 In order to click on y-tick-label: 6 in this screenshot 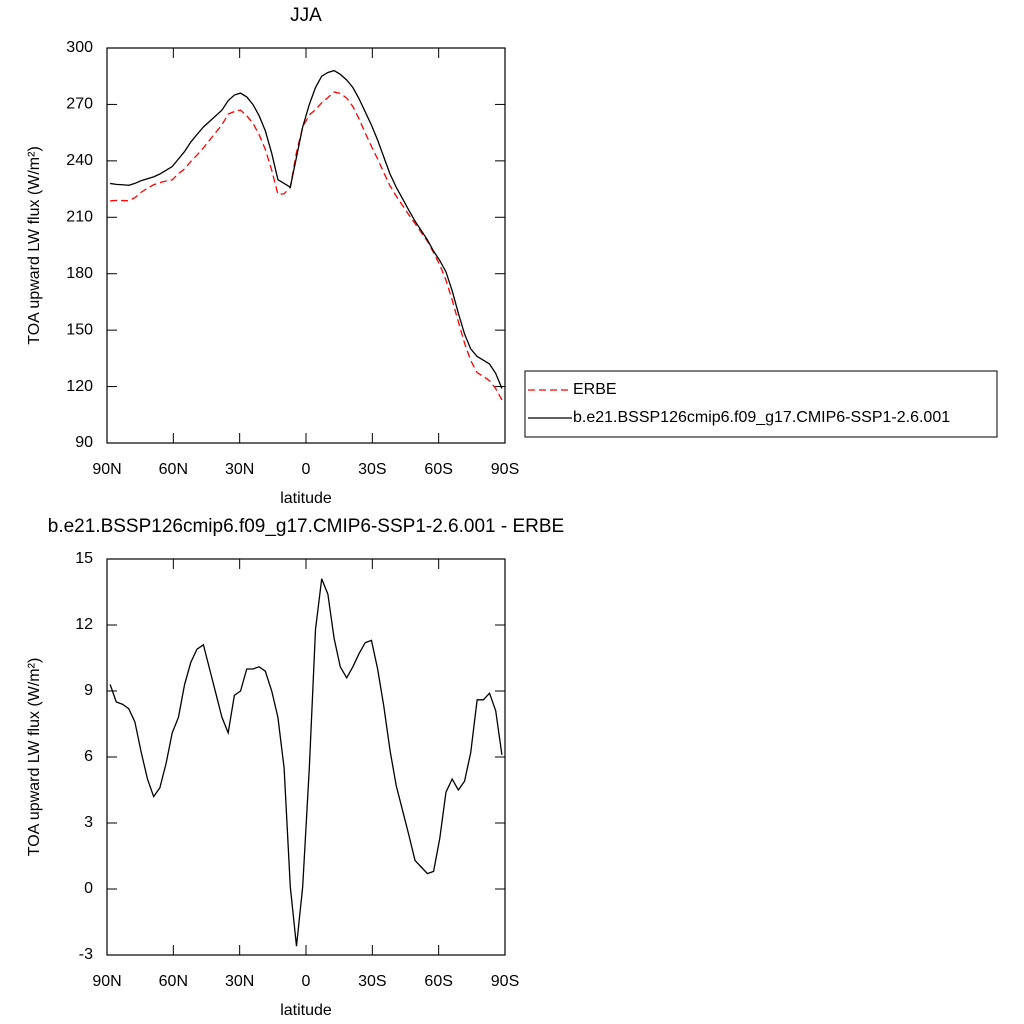, I will do `click(88, 756)`.